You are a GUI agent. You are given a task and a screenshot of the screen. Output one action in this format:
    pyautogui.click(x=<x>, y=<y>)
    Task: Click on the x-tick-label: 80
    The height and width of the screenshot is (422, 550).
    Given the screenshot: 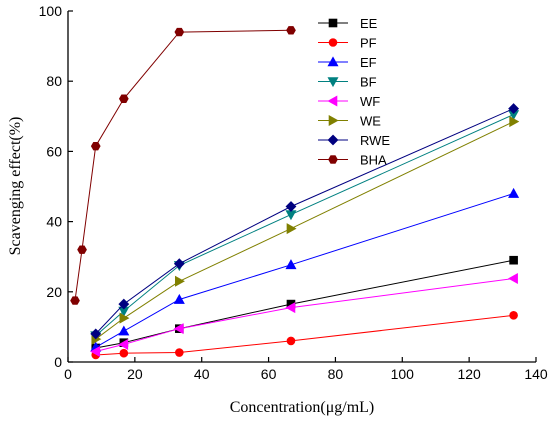 What is the action you would take?
    pyautogui.click(x=336, y=374)
    